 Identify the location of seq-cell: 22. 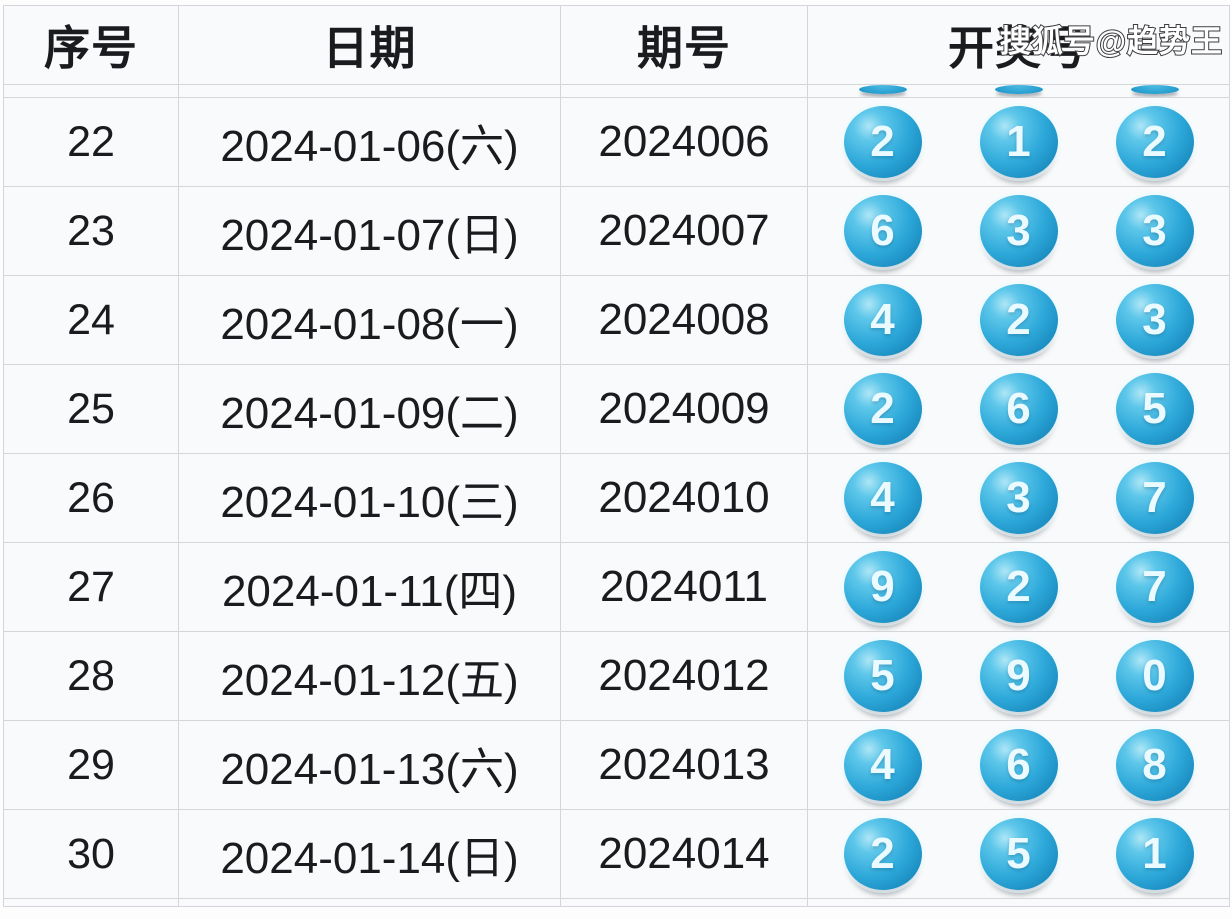
(91, 142).